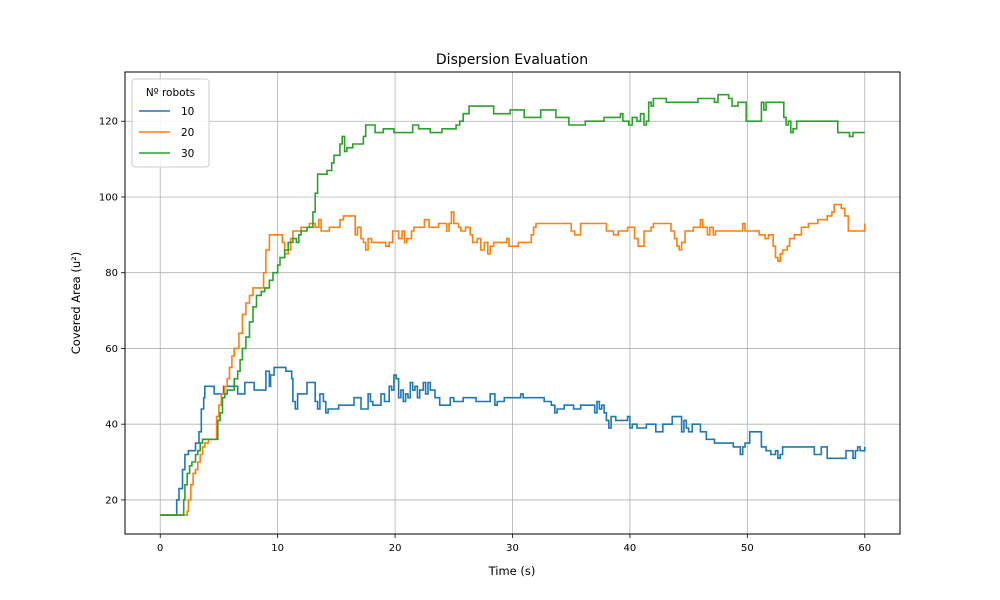 This screenshot has height=600, width=1000. What do you see at coordinates (512, 548) in the screenshot?
I see `x-tick-label: 30` at bounding box center [512, 548].